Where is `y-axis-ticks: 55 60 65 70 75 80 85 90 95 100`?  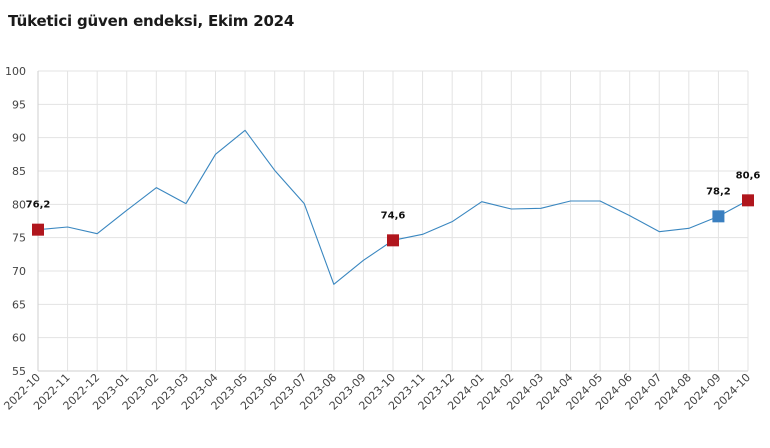 y-axis-ticks: 55 60 65 70 75 80 85 90 95 100 is located at coordinates (15, 221).